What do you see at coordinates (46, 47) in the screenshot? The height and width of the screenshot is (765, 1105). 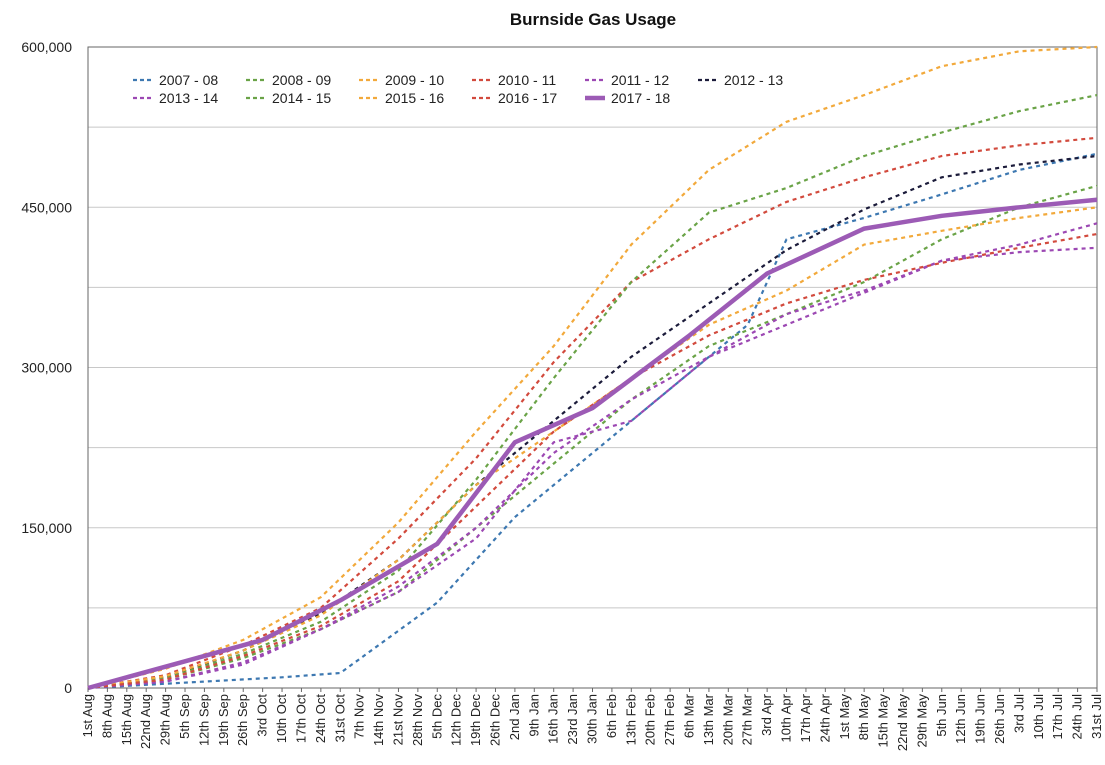 I see `y-tick-label: 600,000` at bounding box center [46, 47].